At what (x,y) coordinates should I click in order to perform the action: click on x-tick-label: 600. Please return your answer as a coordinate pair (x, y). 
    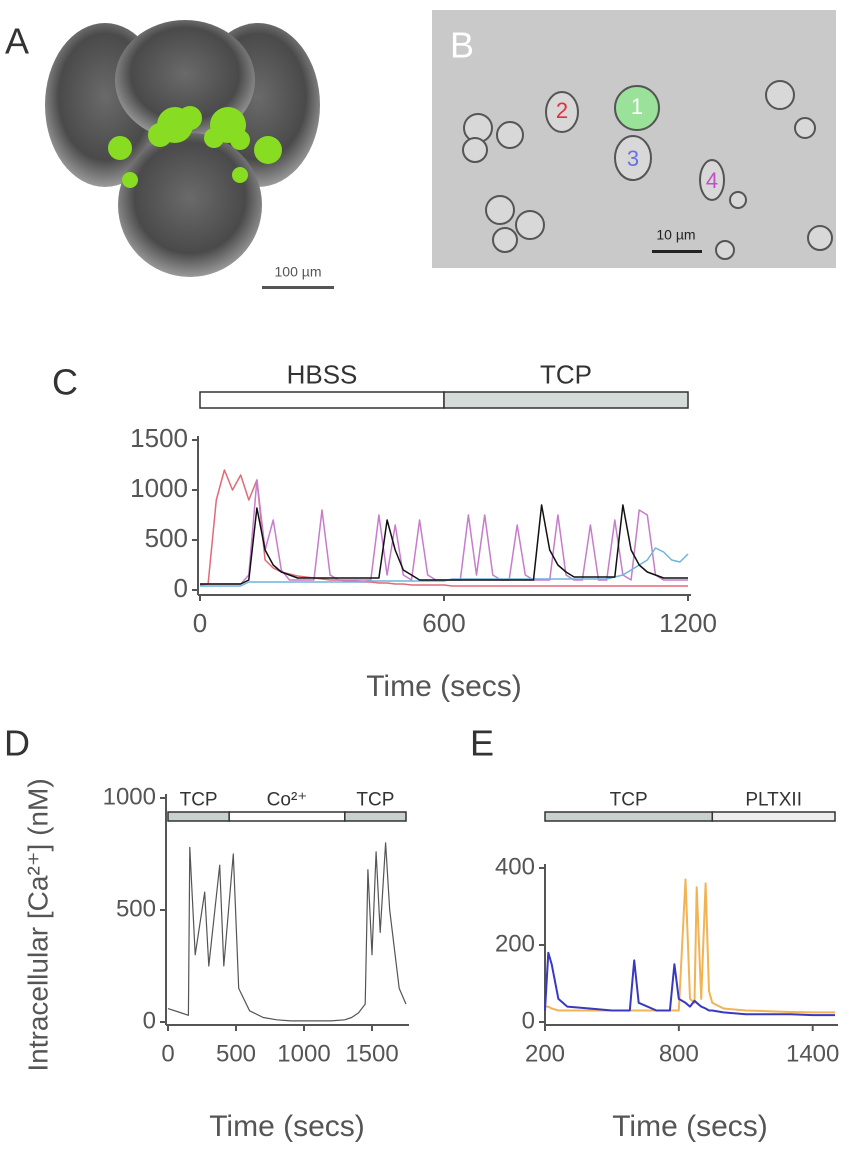
    Looking at the image, I should click on (443, 623).